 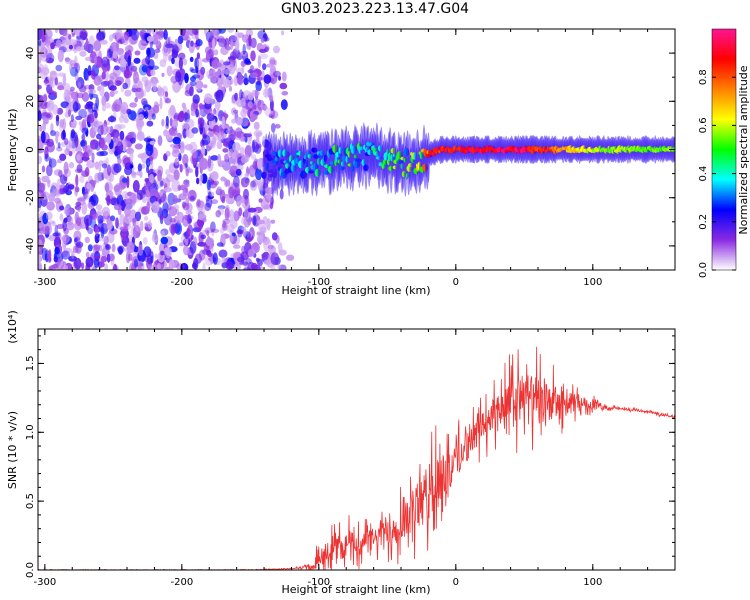 I want to click on snr-x-axis-label: Height of straight line (km), so click(x=355, y=589).